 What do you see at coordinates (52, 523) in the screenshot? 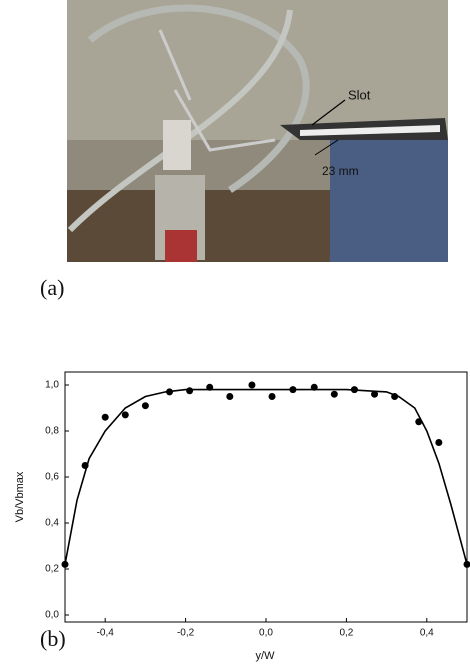
I see `y-tick-label: 0,4` at bounding box center [52, 523].